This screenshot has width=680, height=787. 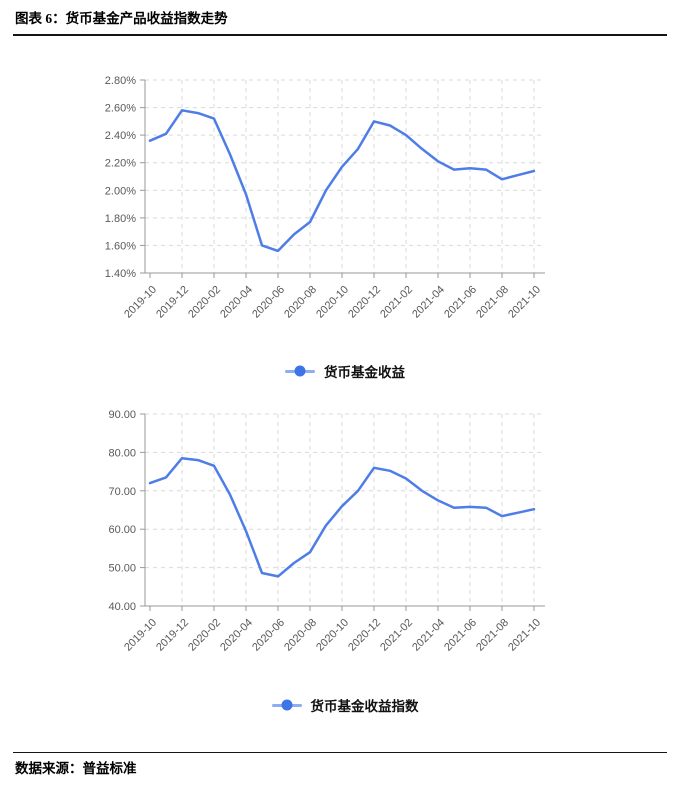 I want to click on svg-text: 90.00, so click(x=122, y=415).